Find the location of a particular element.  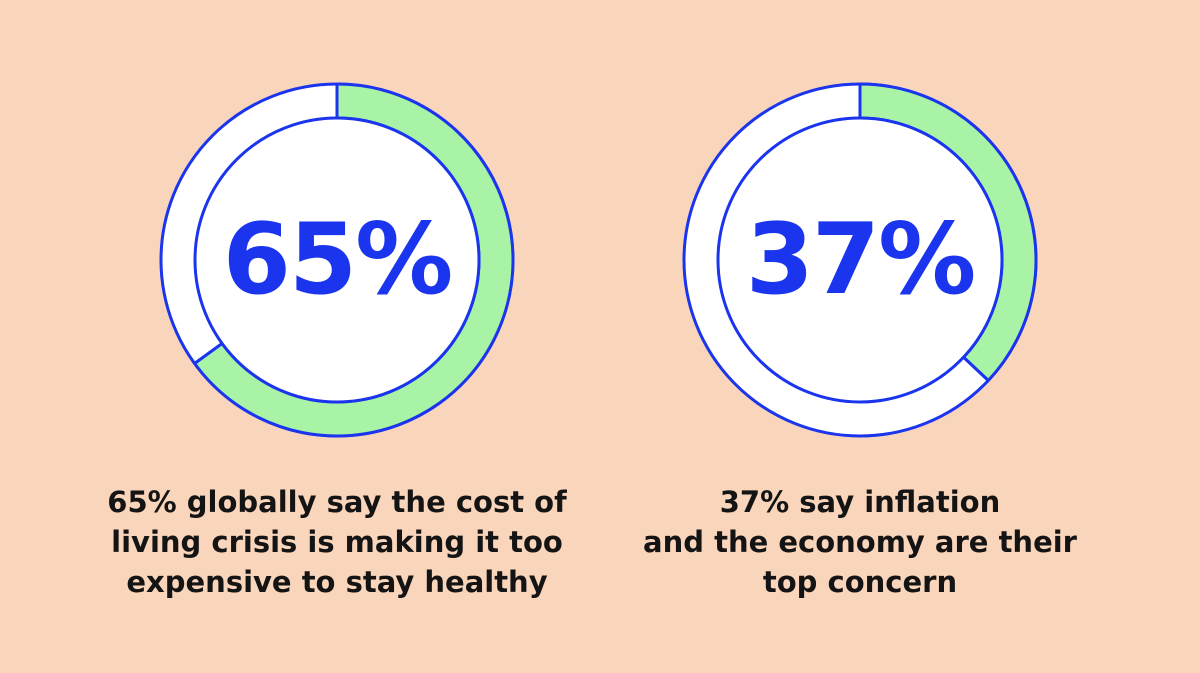

donut-2-end-tick is located at coordinates (976, 369).